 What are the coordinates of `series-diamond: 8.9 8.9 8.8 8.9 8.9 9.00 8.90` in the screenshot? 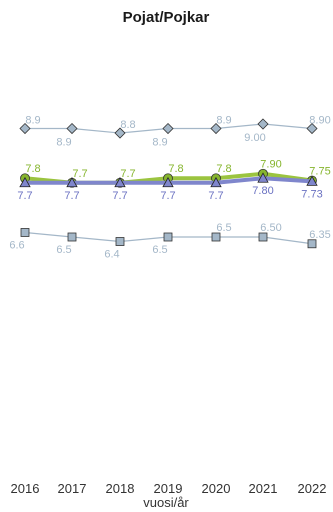 It's located at (175, 132).